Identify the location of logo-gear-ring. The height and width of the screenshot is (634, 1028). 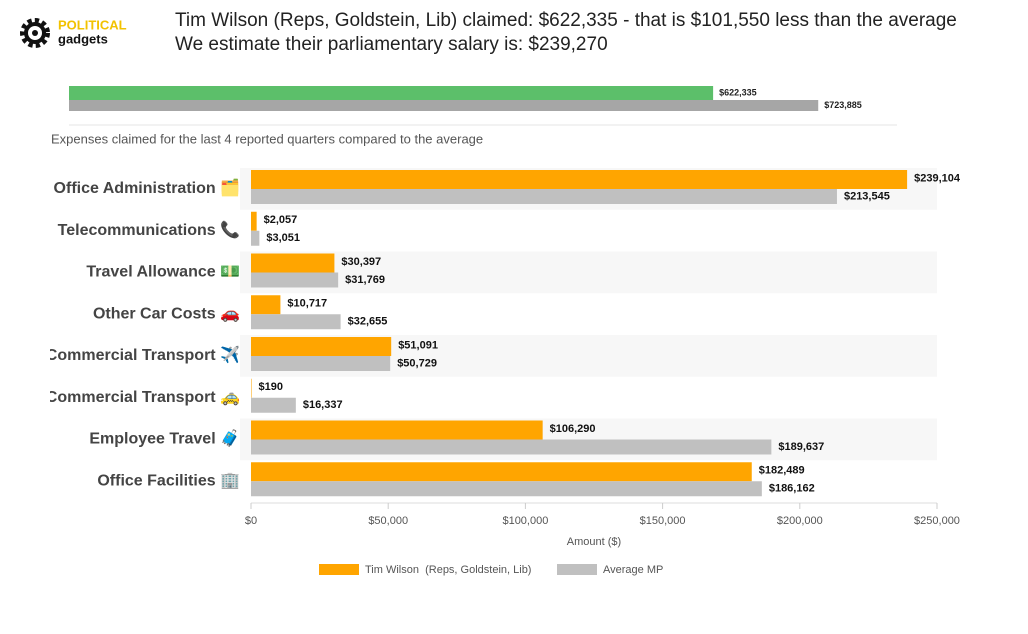
(35, 33).